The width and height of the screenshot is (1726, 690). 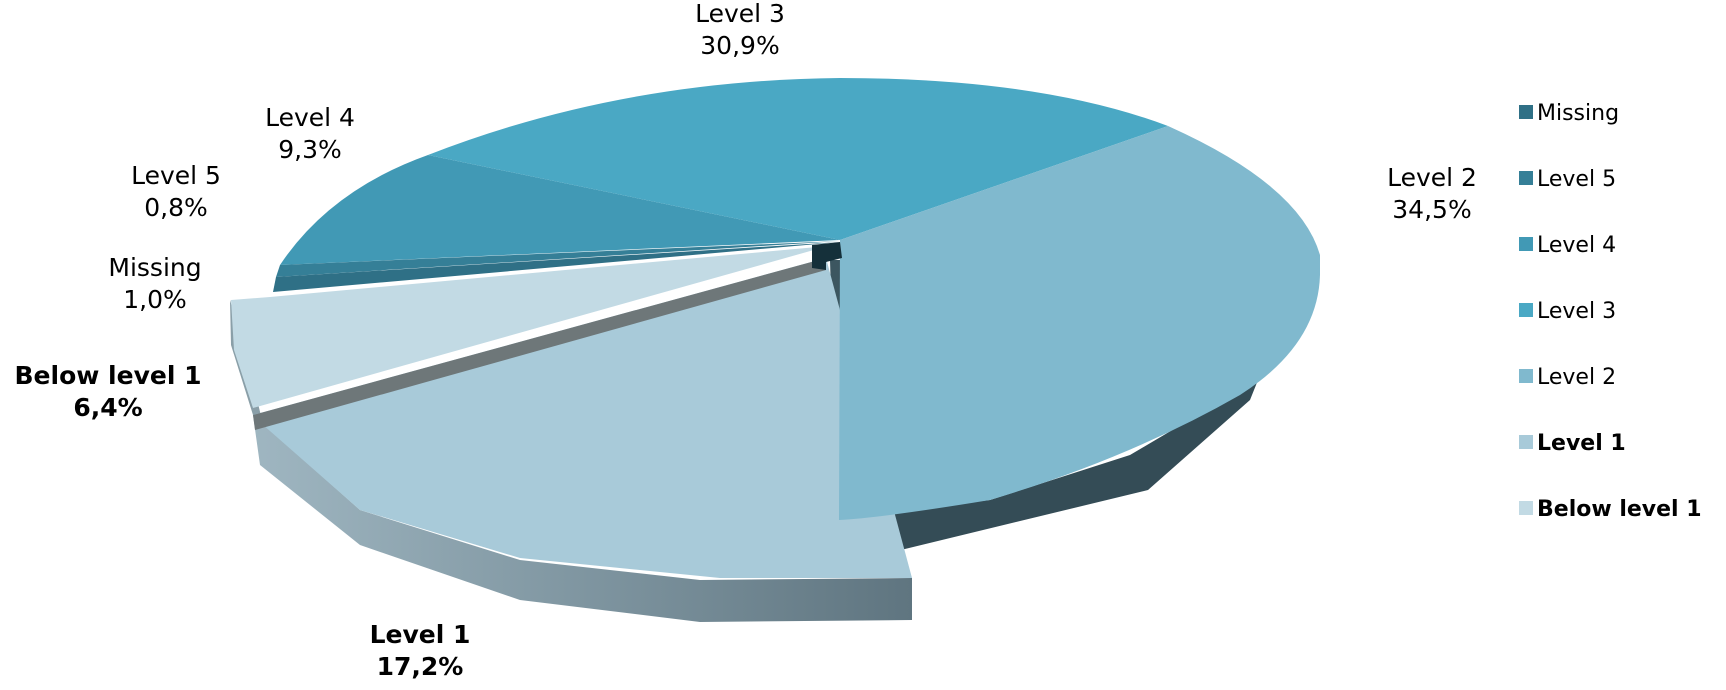 I want to click on data-label-level-2: Level 2 34,5%, so click(x=1432, y=193).